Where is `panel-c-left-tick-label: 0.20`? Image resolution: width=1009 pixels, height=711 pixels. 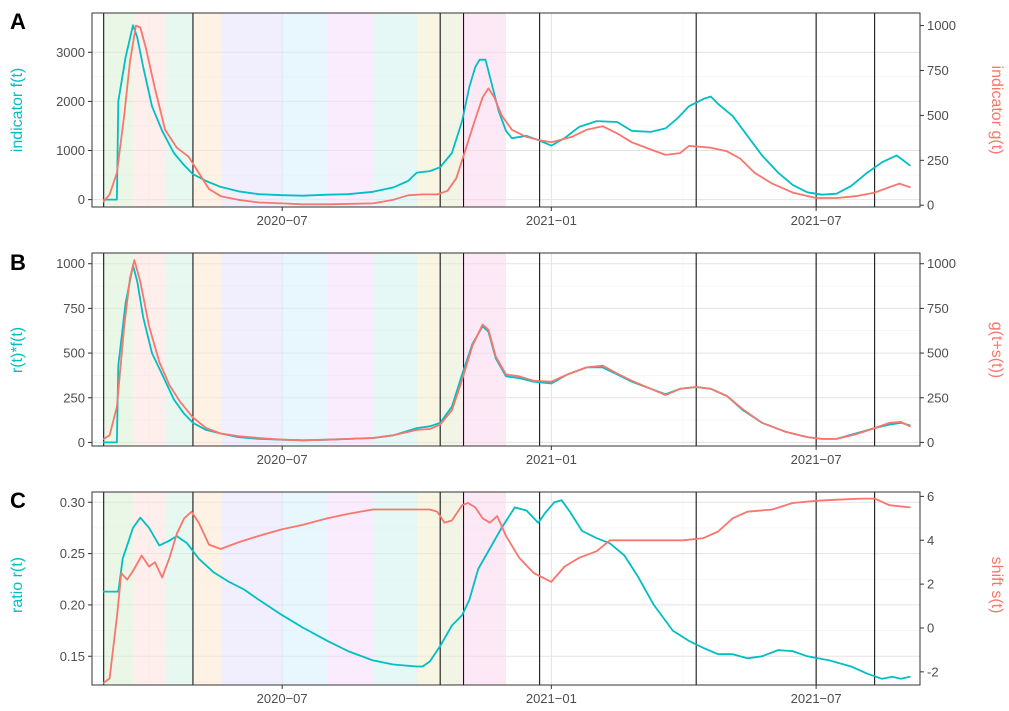 panel-c-left-tick-label: 0.20 is located at coordinates (72, 604).